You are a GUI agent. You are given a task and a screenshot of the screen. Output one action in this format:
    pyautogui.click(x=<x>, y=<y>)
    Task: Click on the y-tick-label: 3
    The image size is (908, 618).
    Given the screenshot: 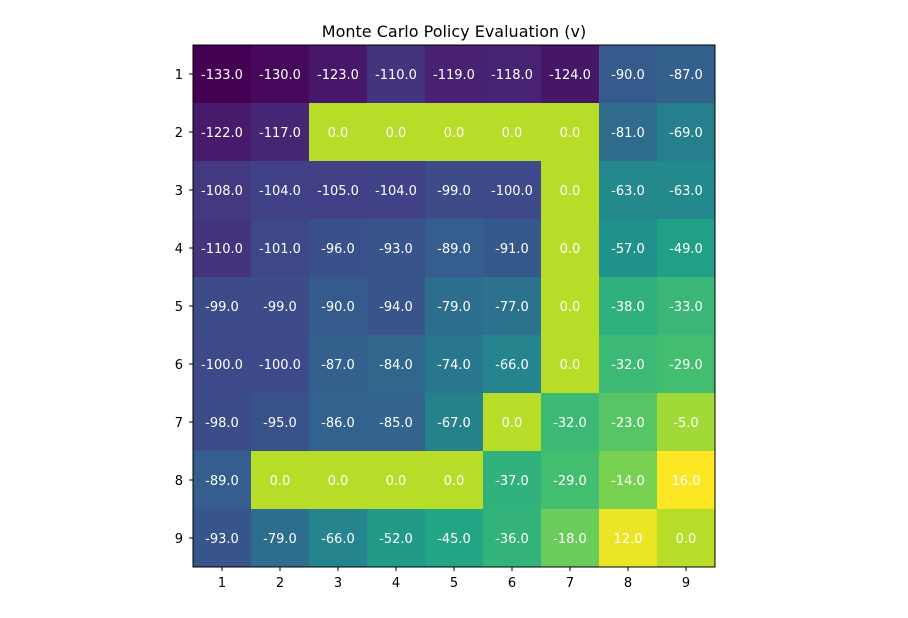 What is the action you would take?
    pyautogui.click(x=179, y=191)
    